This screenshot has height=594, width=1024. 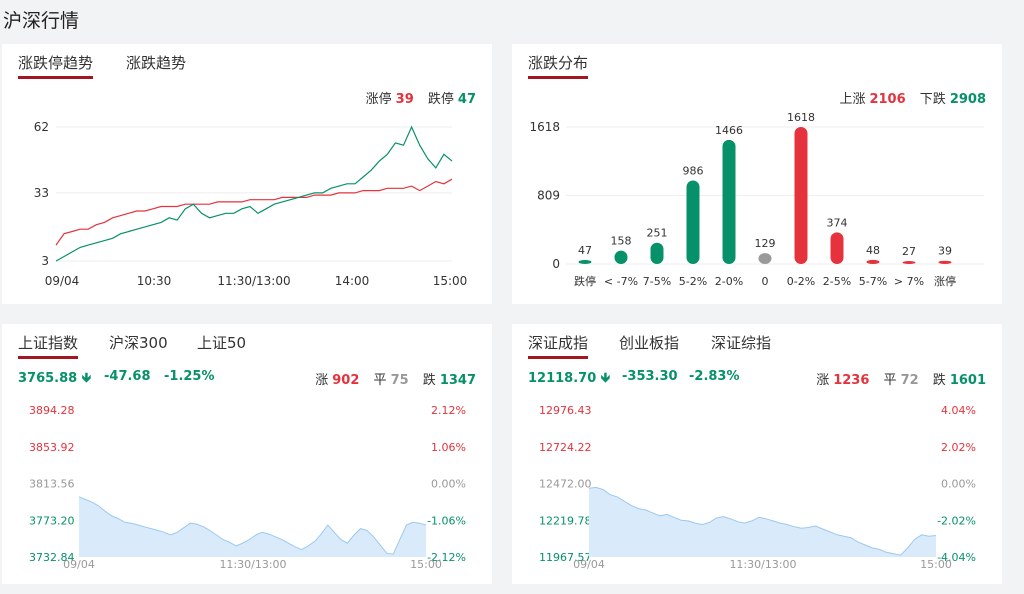 What do you see at coordinates (945, 281) in the screenshot?
I see `category-label: 涨停` at bounding box center [945, 281].